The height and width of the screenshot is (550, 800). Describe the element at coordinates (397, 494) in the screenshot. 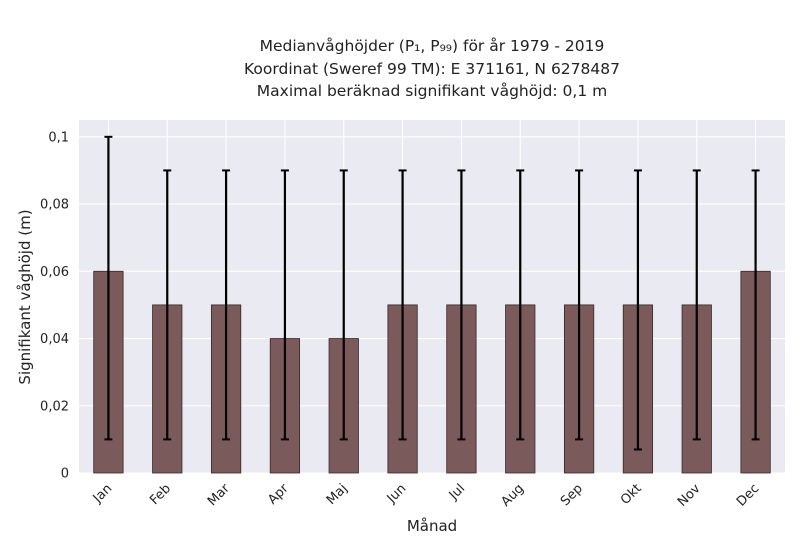

I see `x-tick-label-jun: Jun` at that location.